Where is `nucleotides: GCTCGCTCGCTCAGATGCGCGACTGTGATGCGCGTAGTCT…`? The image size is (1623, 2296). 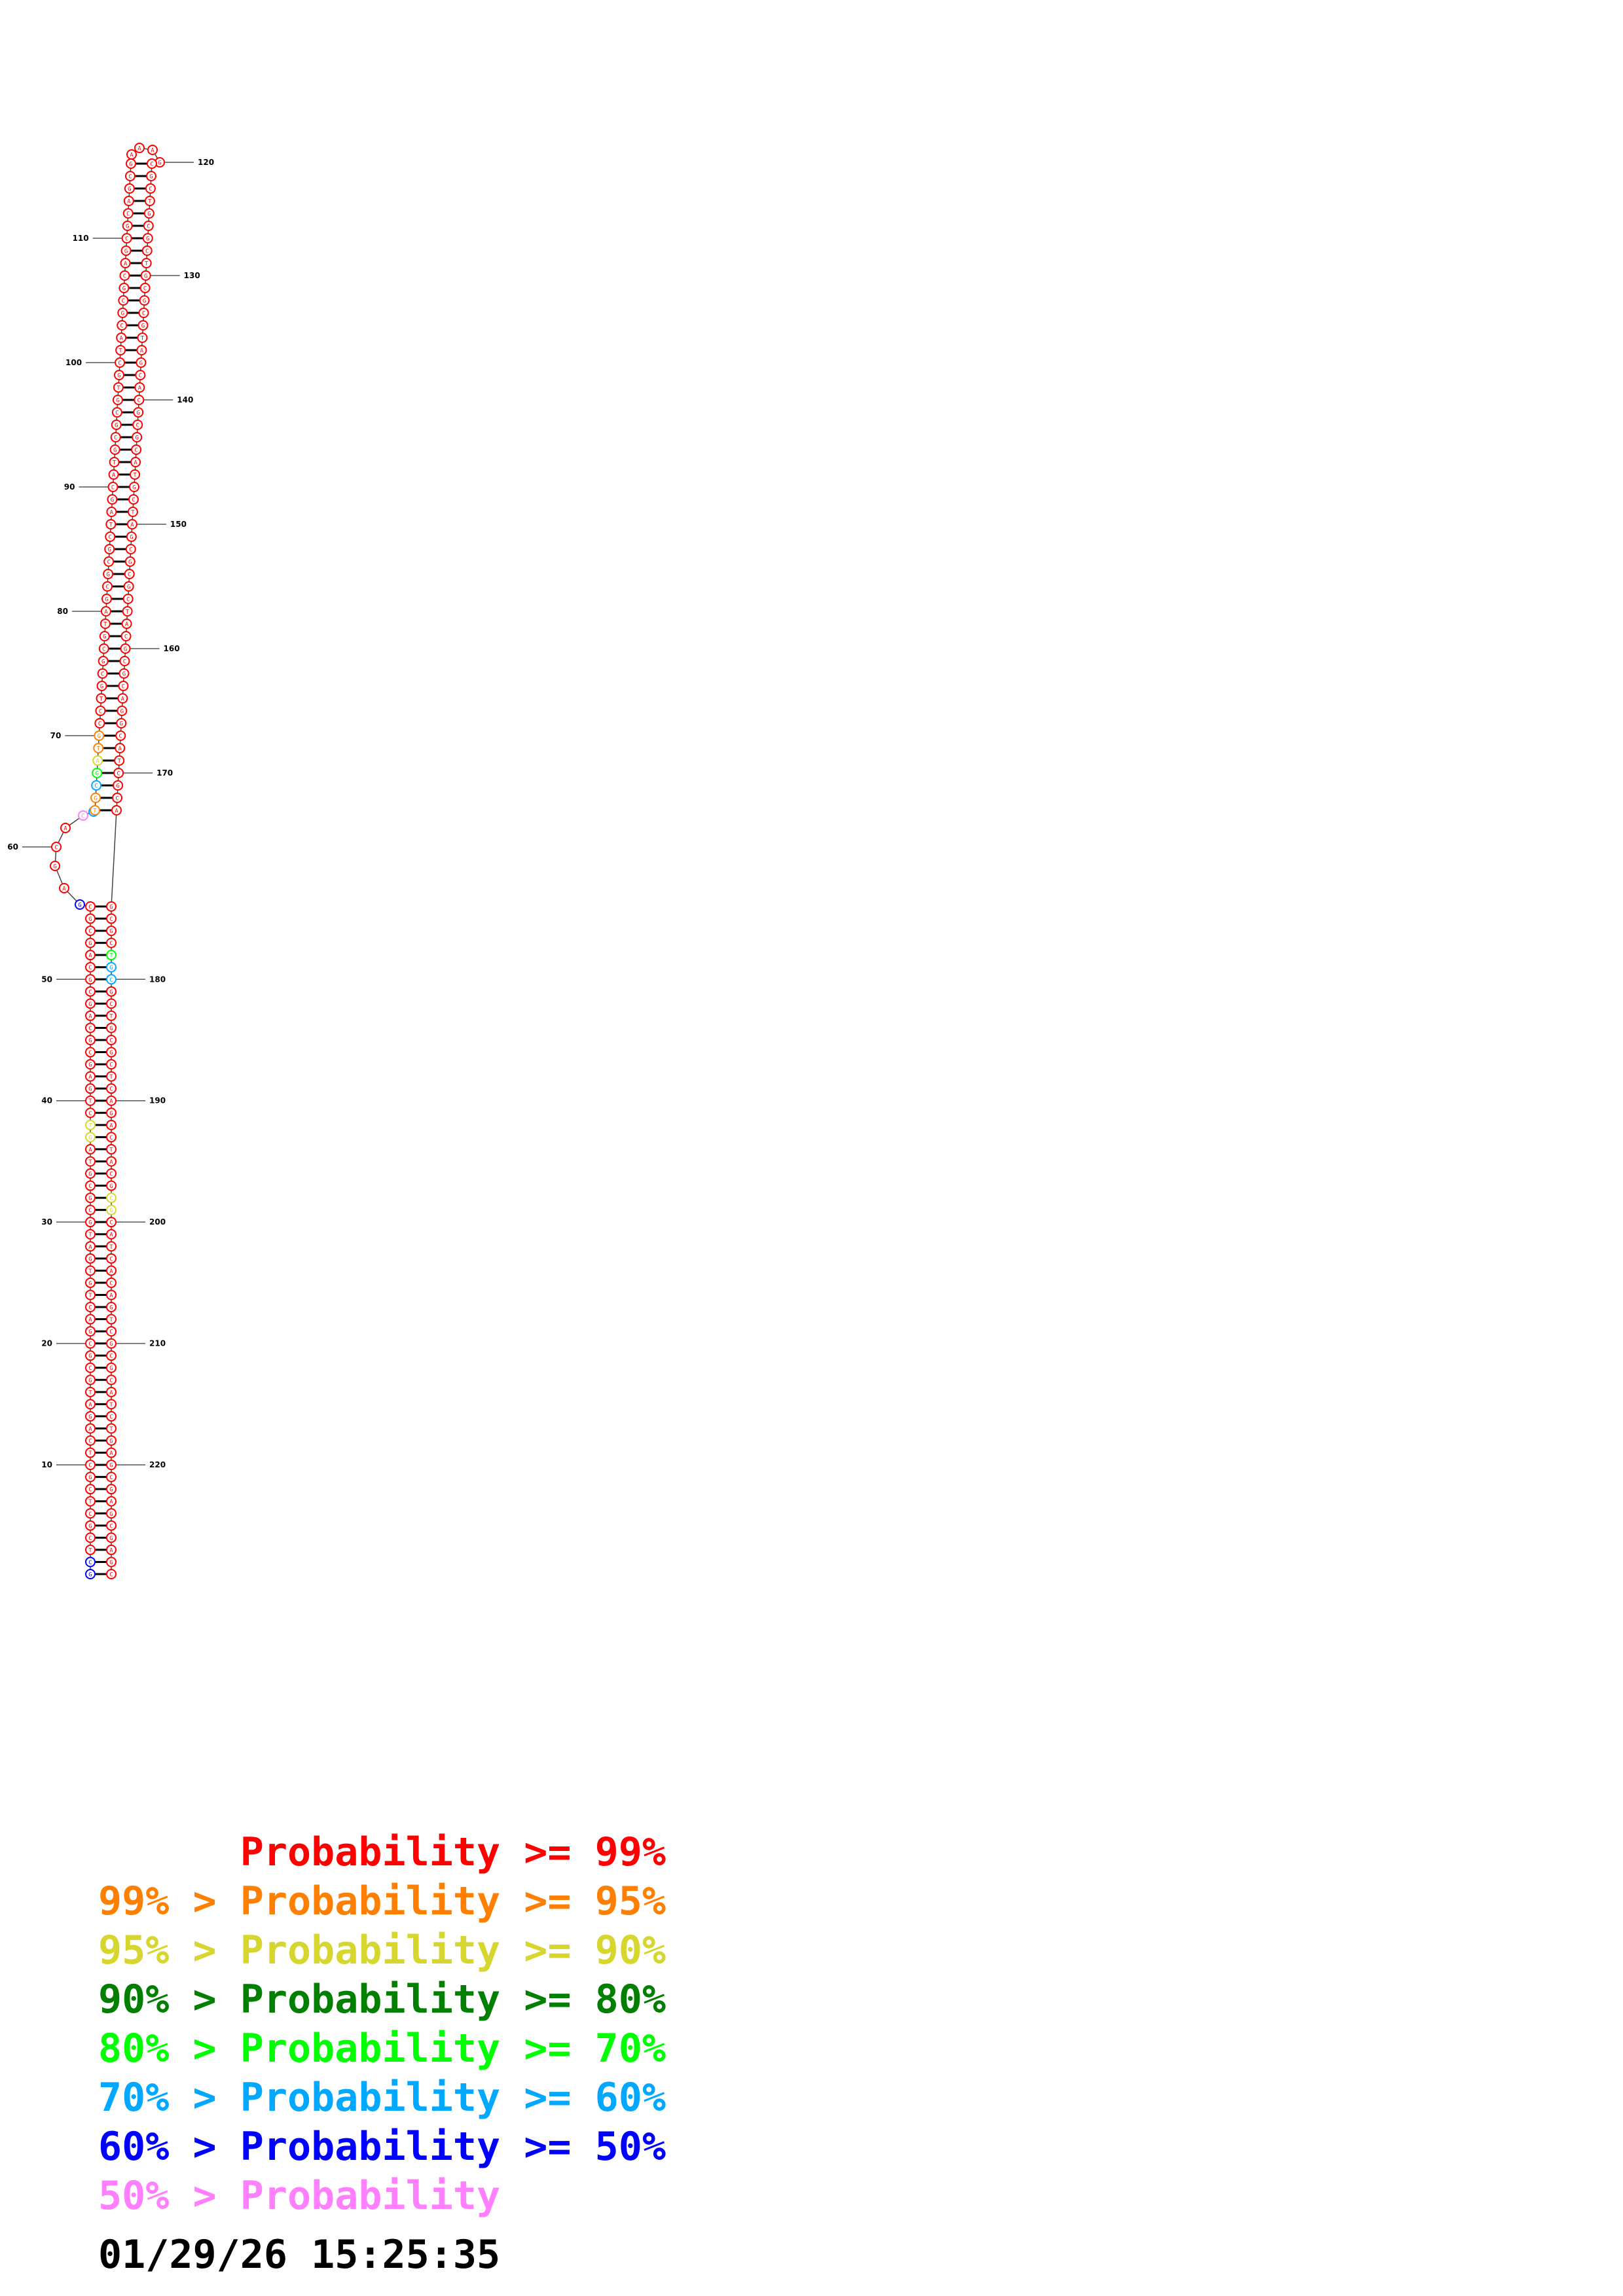
nucleotides: GCTCGCTCGCTCAGATGCGCGACTGTGATGCGCGTAGTCT… is located at coordinates (107, 861).